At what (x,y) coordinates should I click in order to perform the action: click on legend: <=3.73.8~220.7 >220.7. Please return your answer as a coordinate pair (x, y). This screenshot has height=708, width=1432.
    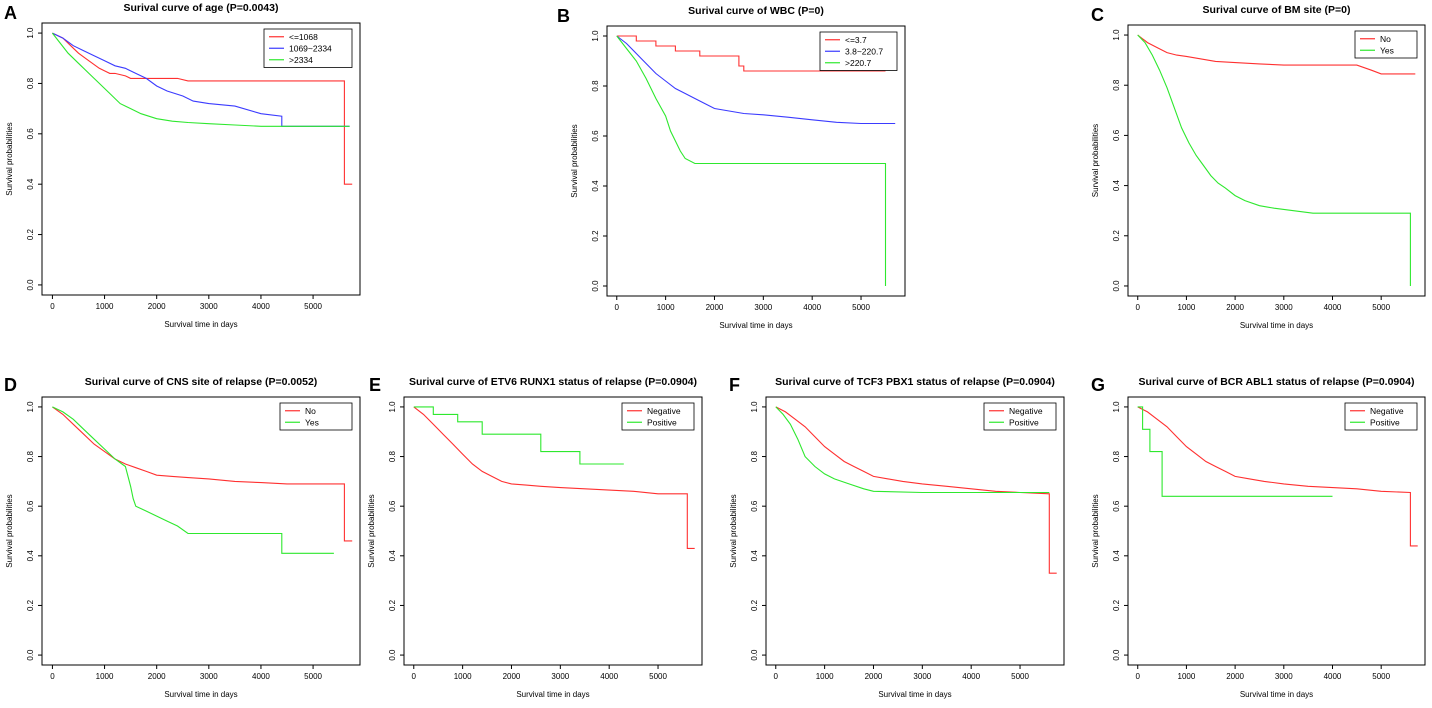
    Looking at the image, I should click on (858, 51).